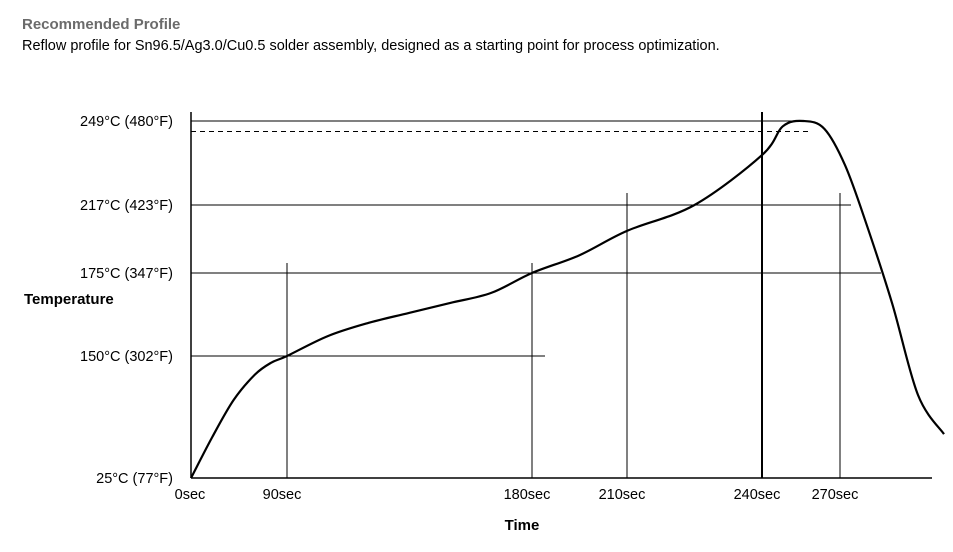  Describe the element at coordinates (622, 495) in the screenshot. I see `x-tick-label-210sec: 210sec` at that location.